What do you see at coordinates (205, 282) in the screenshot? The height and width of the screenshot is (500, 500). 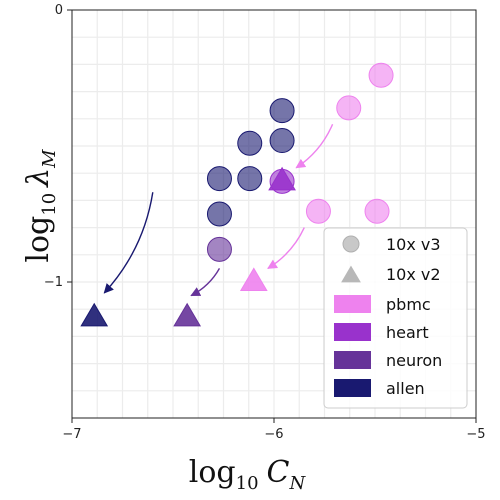 I see `arrow-neuron` at bounding box center [205, 282].